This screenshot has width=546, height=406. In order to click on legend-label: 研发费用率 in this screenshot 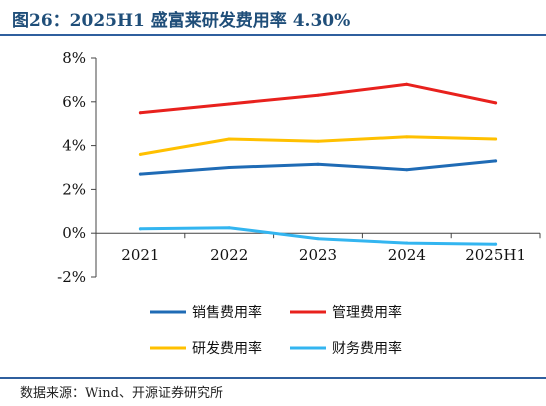, I will do `click(227, 348)`.